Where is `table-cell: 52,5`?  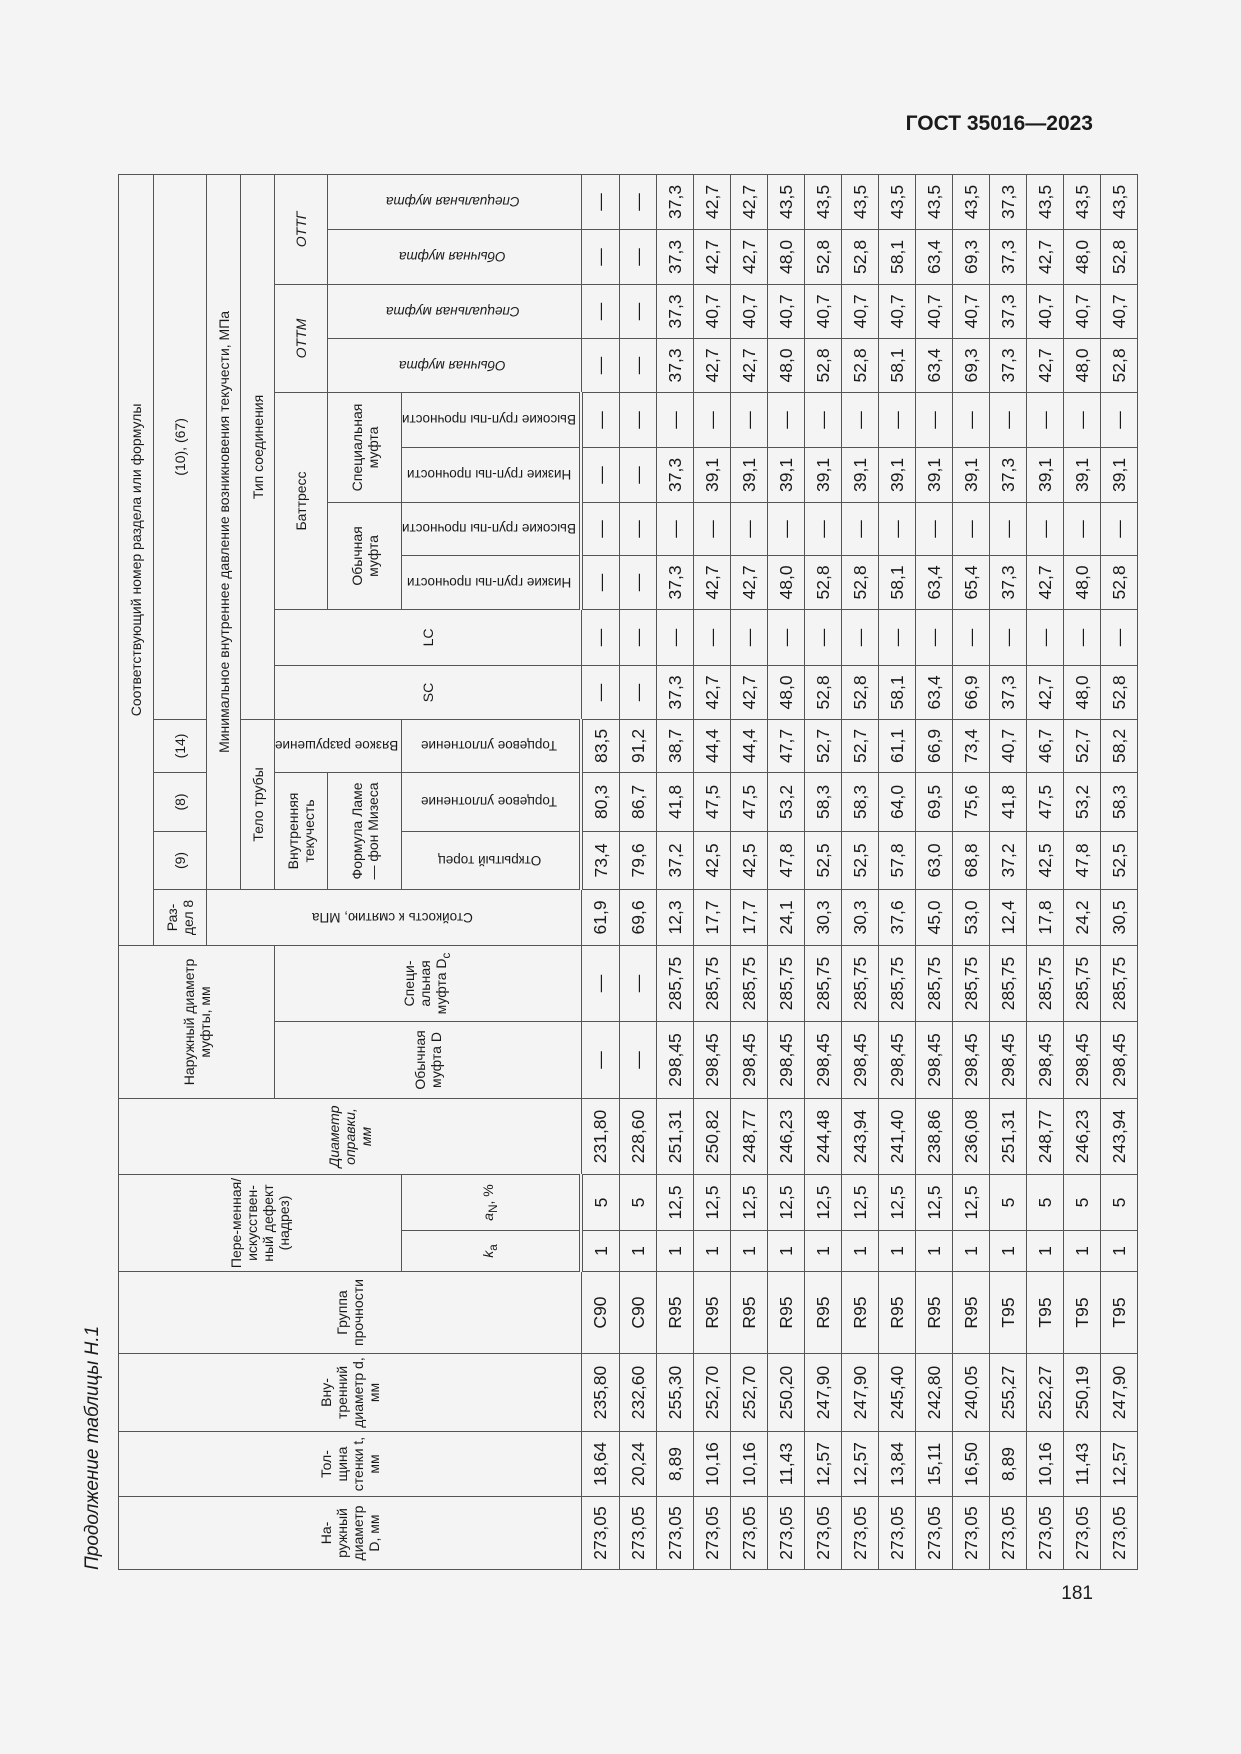 table-cell: 52,5 is located at coordinates (860, 860).